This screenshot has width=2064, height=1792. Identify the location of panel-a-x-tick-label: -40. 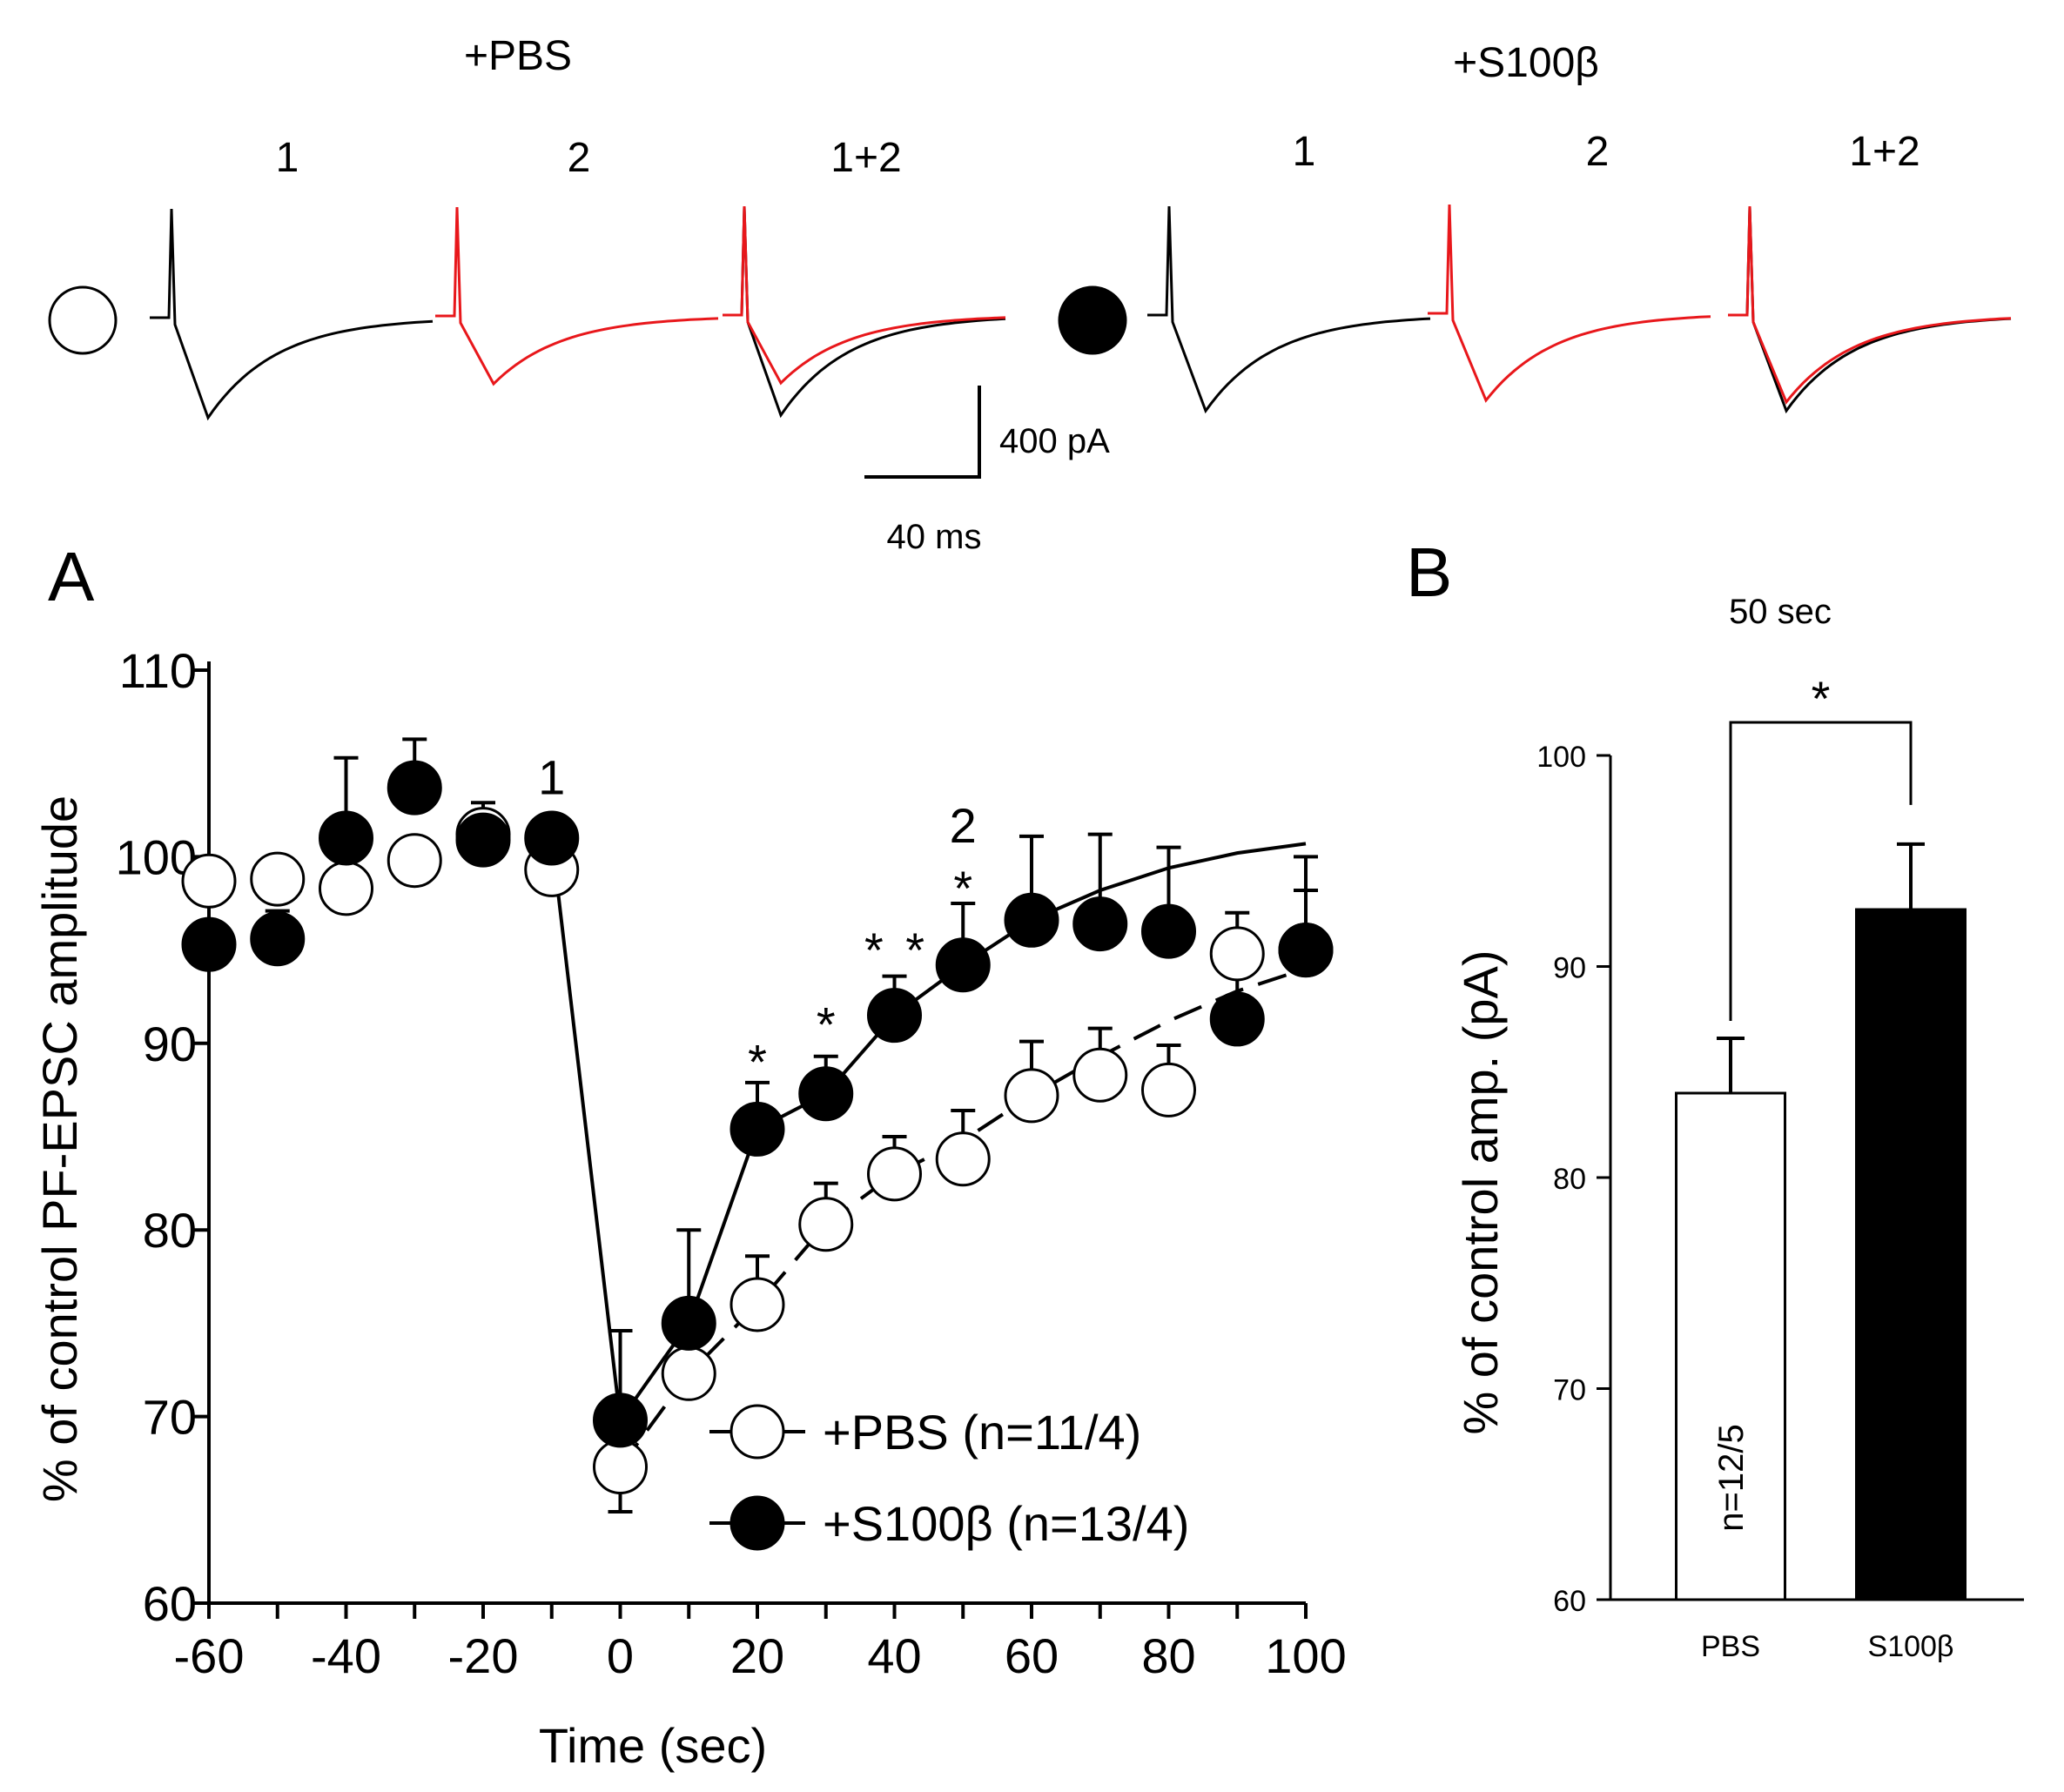
(346, 1656).